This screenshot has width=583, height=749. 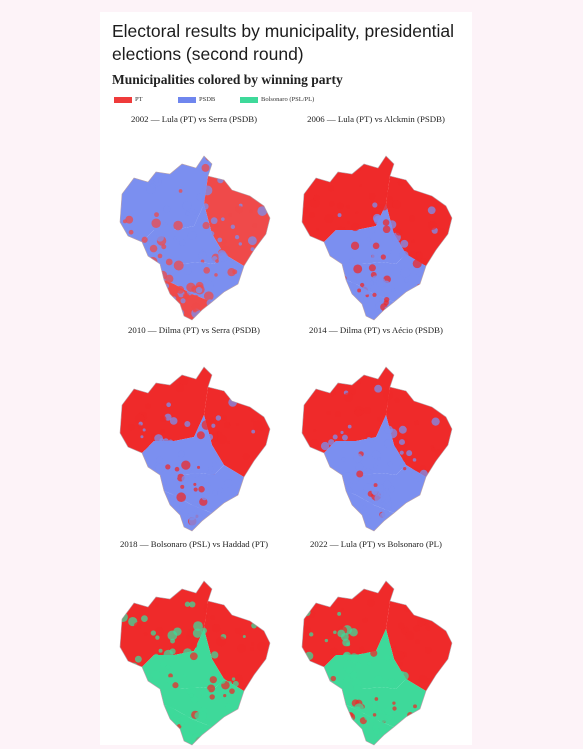 I want to click on map-panel-2010: 2010 — Dilma (PT) vs Serra (PSDB), so click(x=194, y=430).